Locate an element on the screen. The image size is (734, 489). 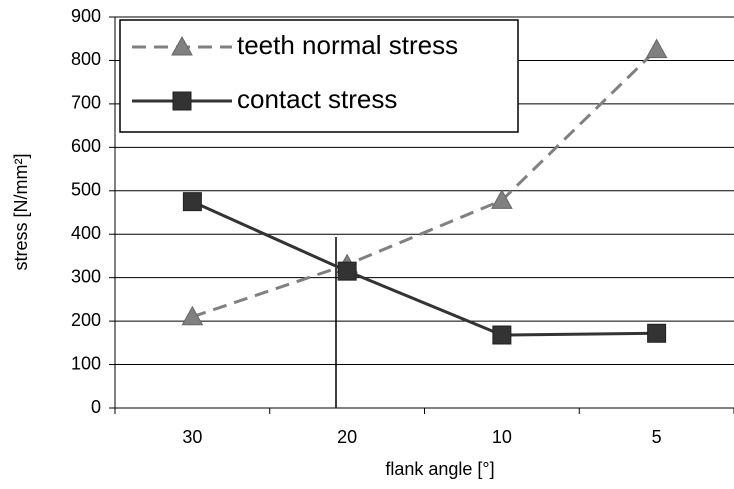
y-tick-label: 200 is located at coordinates (86, 320).